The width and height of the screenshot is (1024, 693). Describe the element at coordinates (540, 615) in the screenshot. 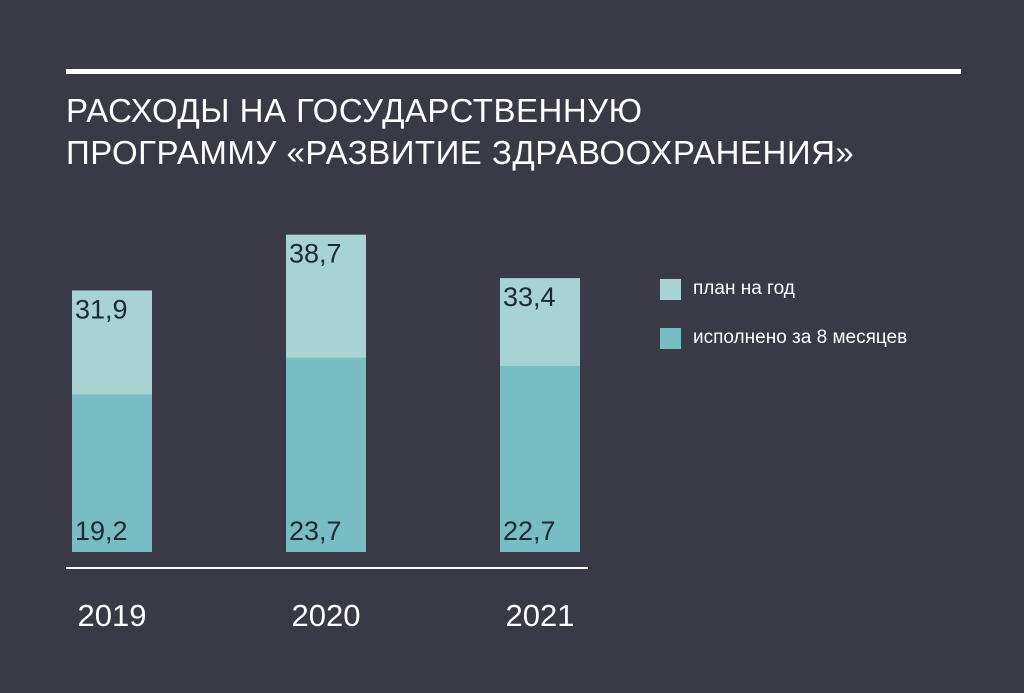

I see `x-tick-label-2021: 2021` at that location.